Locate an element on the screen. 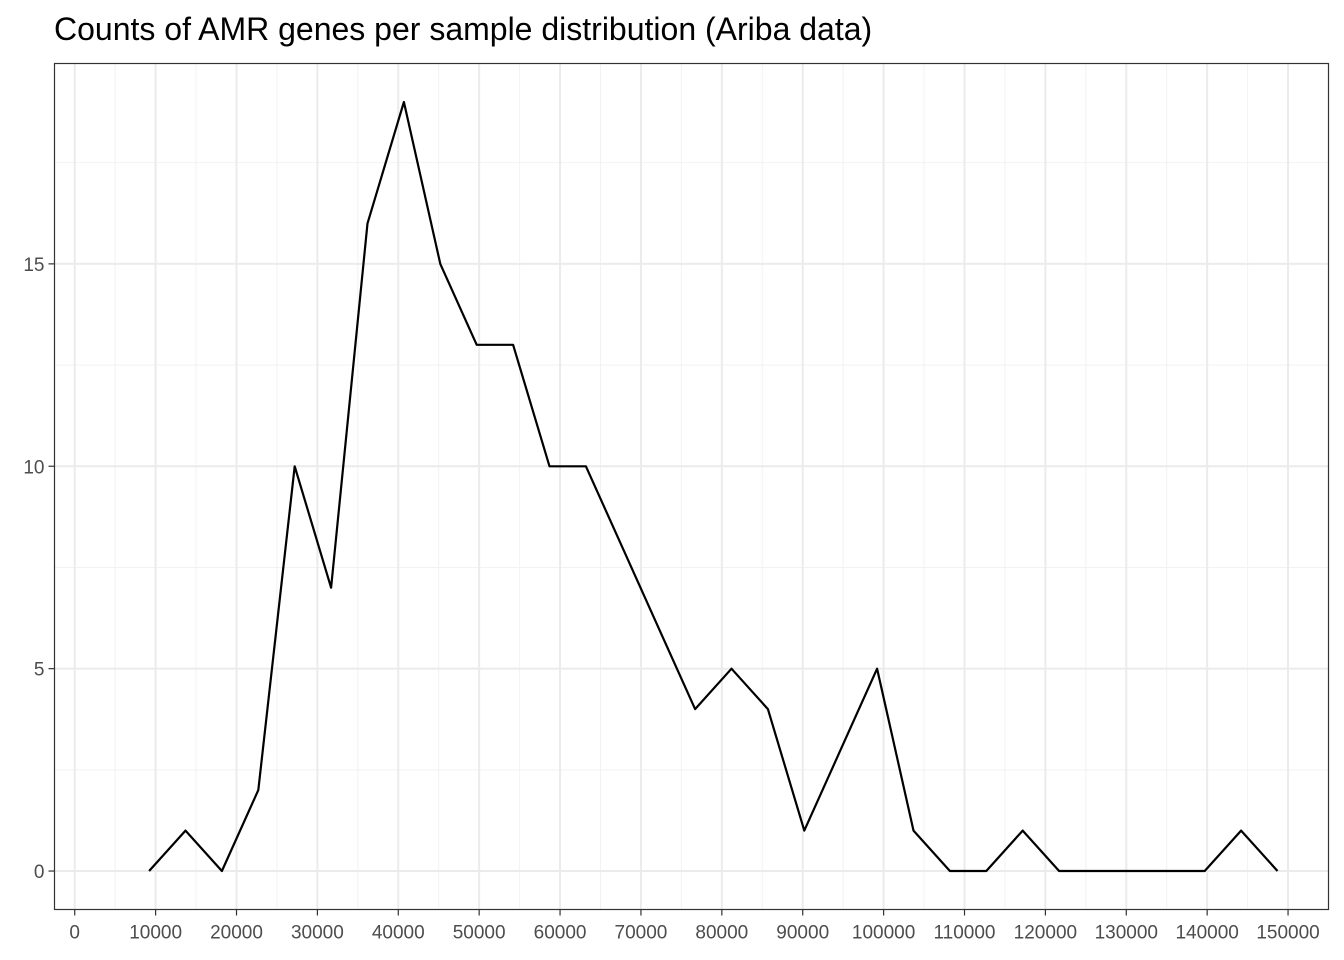 The height and width of the screenshot is (960, 1344). y-axis: 0 5 10 15 is located at coordinates (39, 569).